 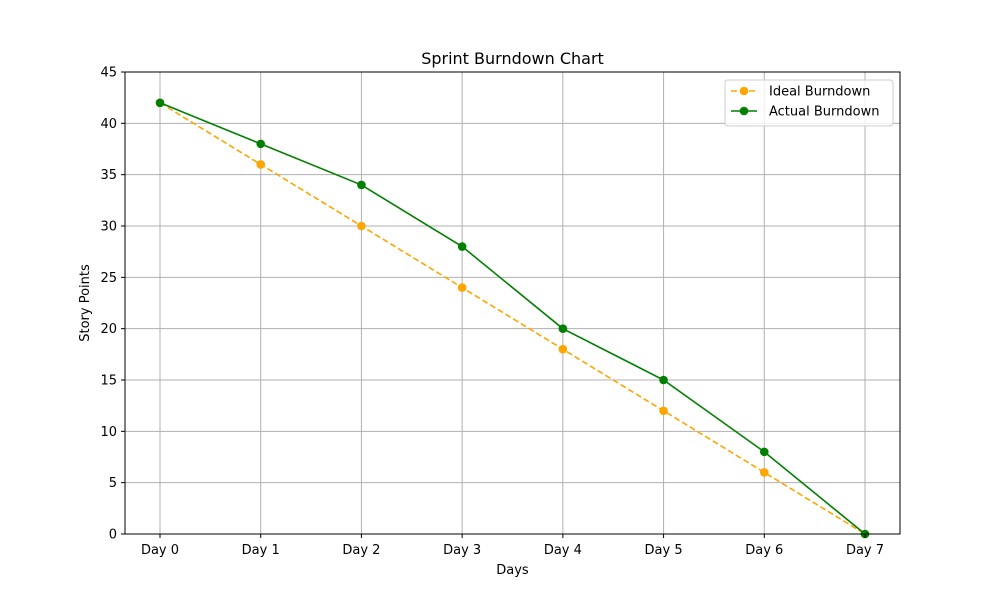 I want to click on x-axis-label: Days, so click(x=512, y=570).